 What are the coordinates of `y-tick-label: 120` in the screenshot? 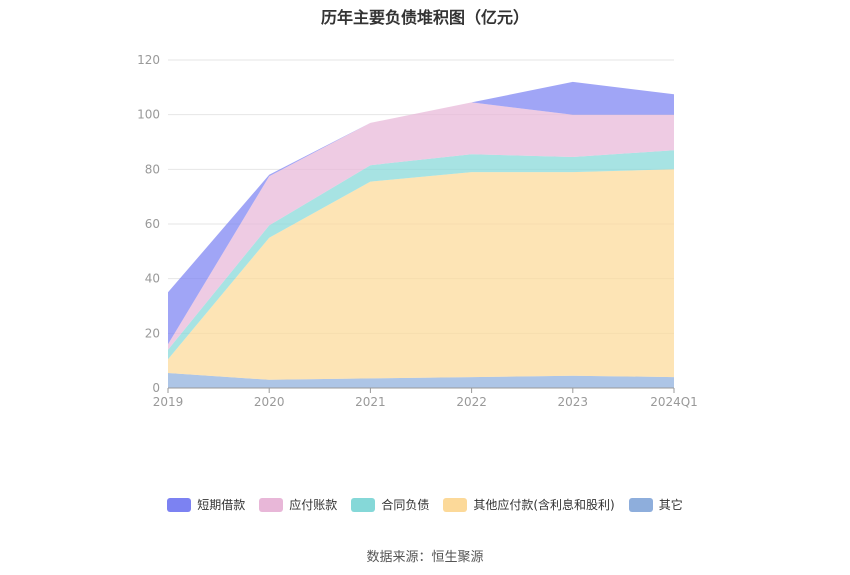 It's located at (148, 60).